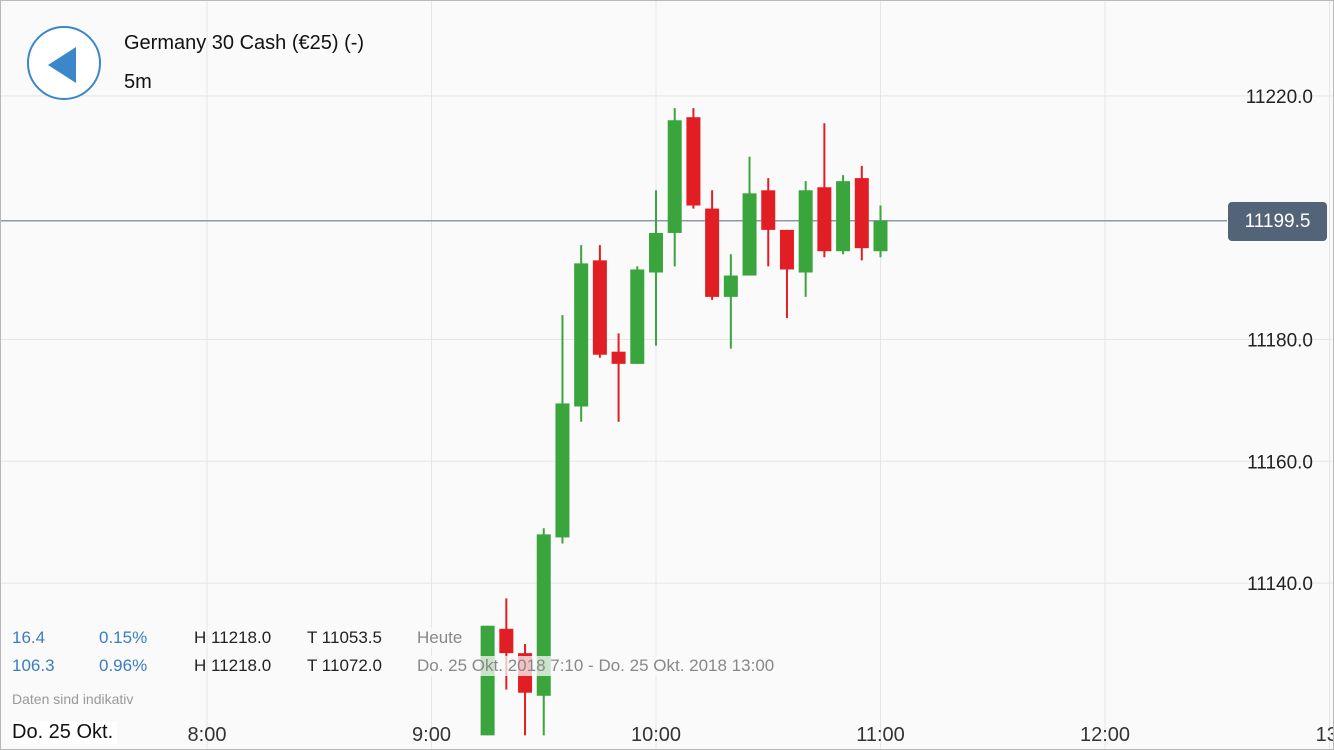  I want to click on y-tick-label: 11140.0, so click(1280, 584).